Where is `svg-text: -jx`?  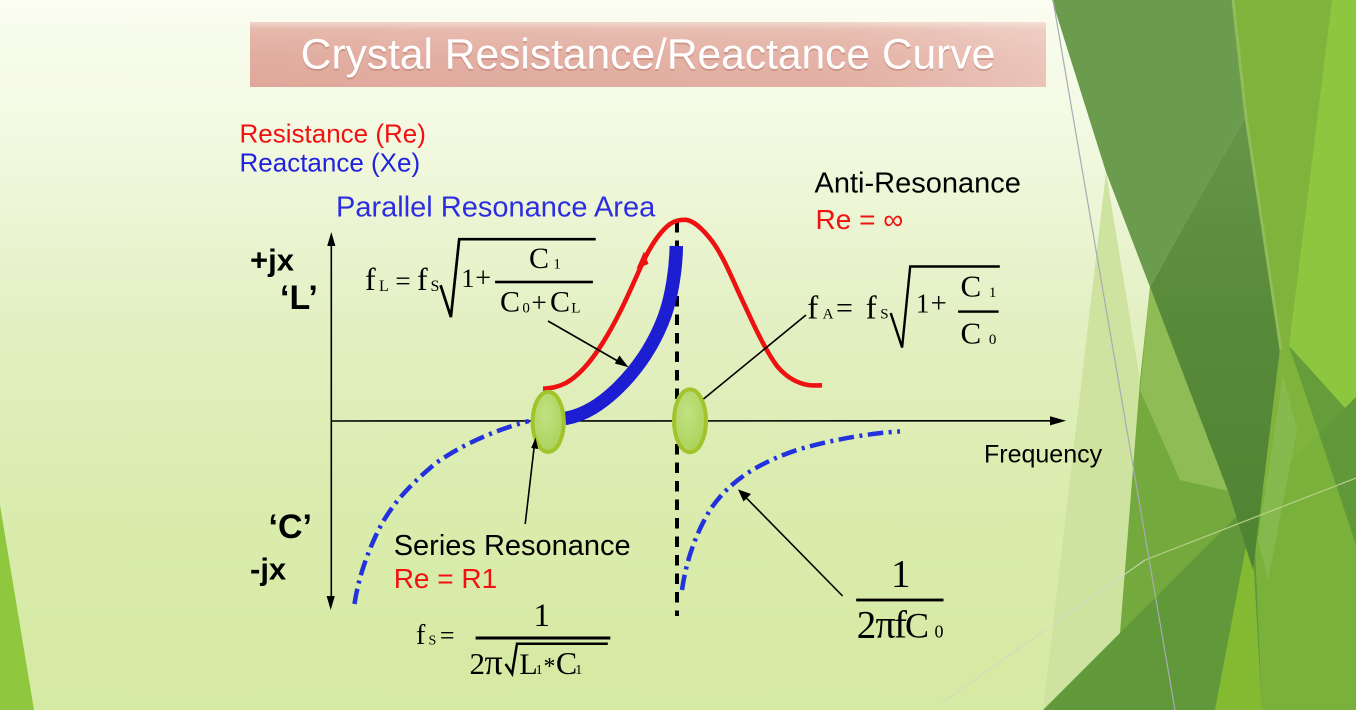
svg-text: -jx is located at coordinates (268, 569).